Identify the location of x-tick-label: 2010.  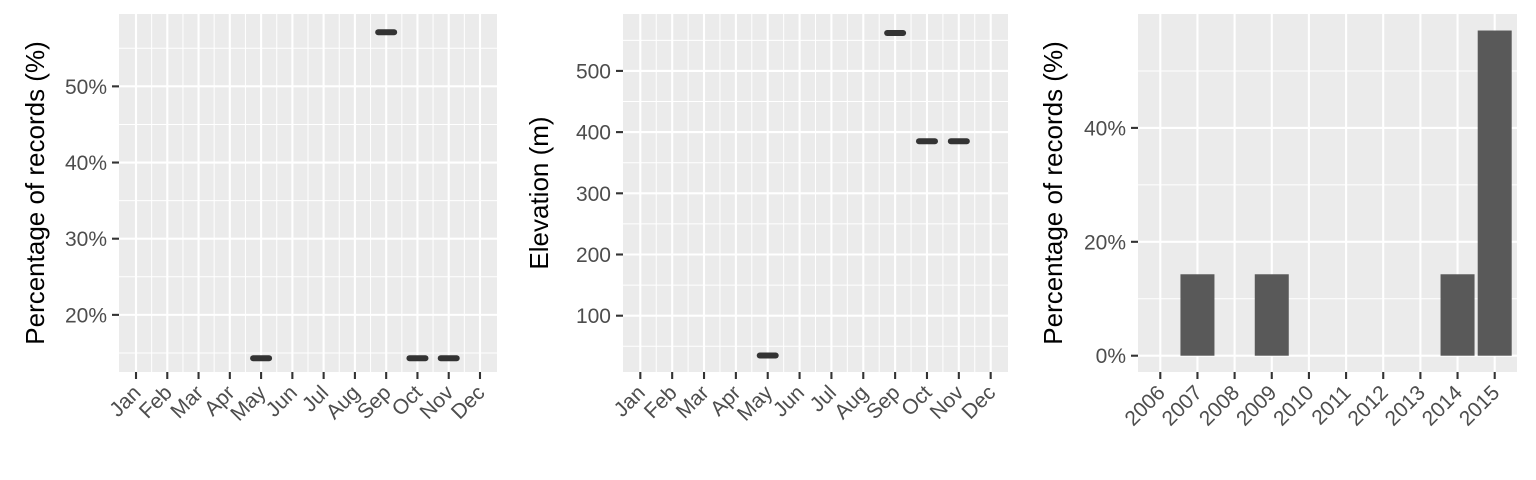
(1293, 405).